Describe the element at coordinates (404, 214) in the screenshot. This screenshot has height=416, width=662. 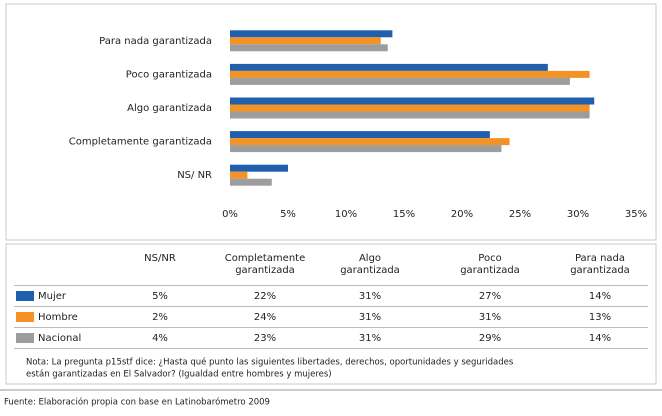
I see `x-tick-label: 15%` at that location.